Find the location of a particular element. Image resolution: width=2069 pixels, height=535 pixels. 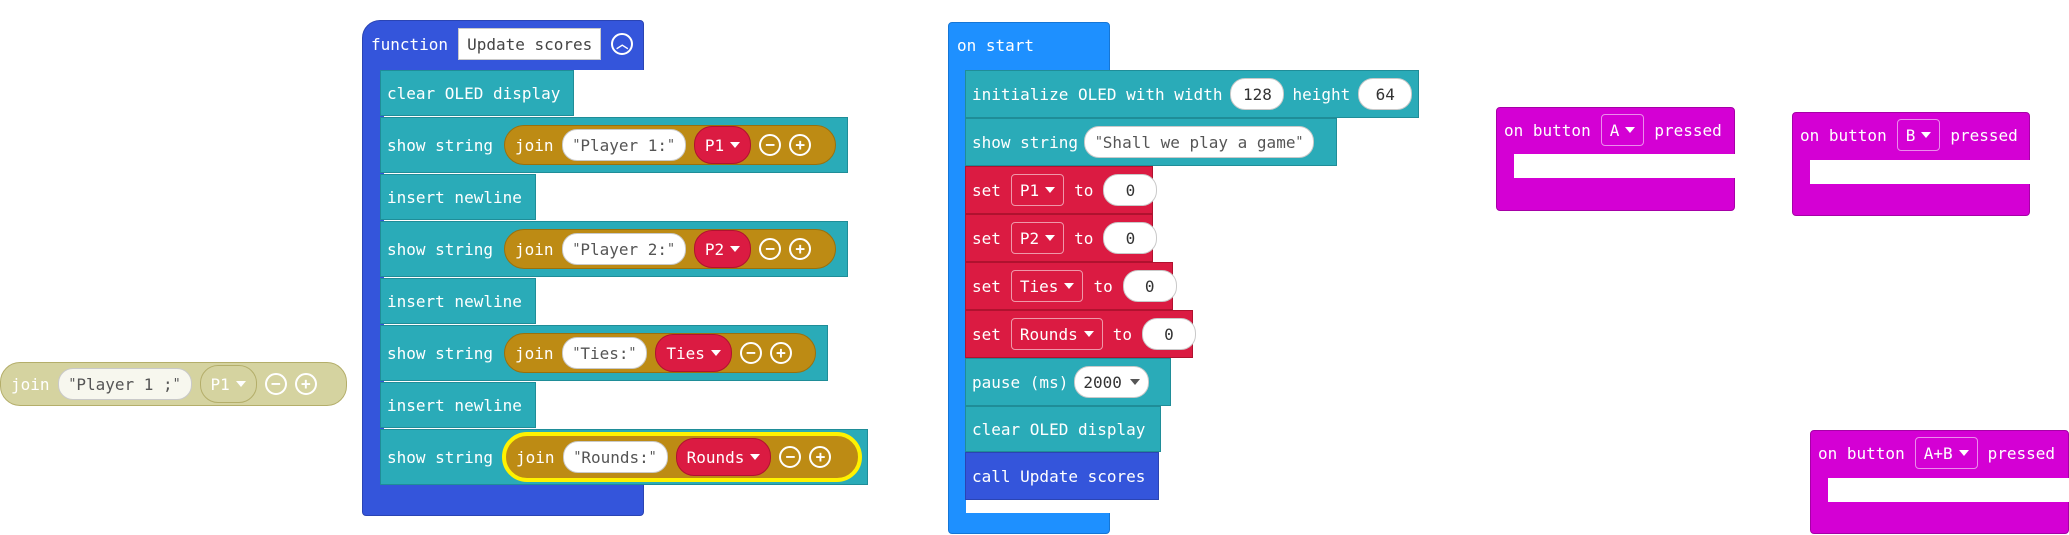

width-input: 128 is located at coordinates (1257, 94).